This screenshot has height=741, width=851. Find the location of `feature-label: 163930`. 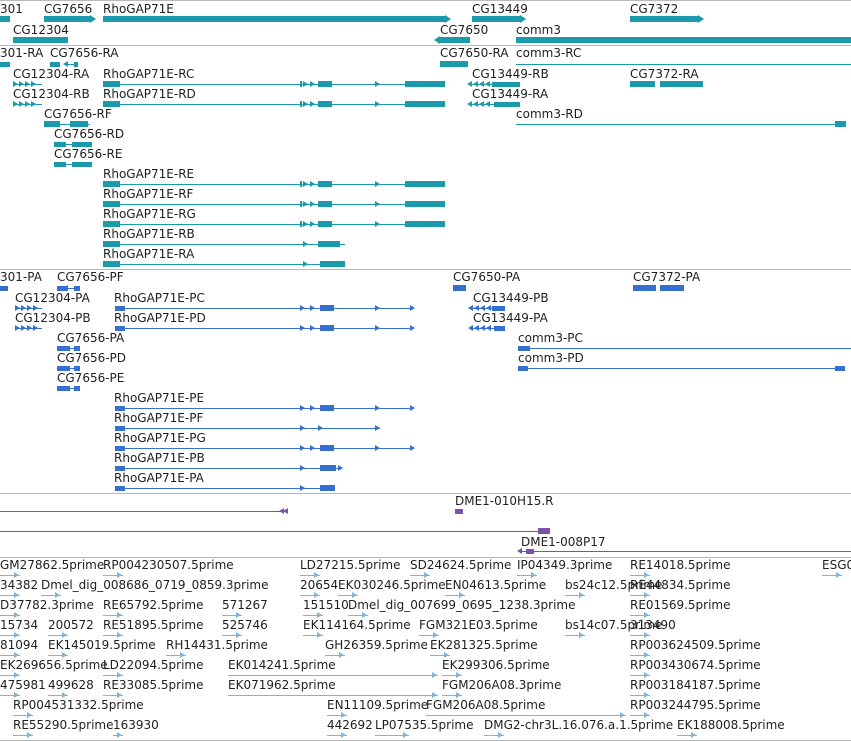

feature-label: 163930 is located at coordinates (136, 725).